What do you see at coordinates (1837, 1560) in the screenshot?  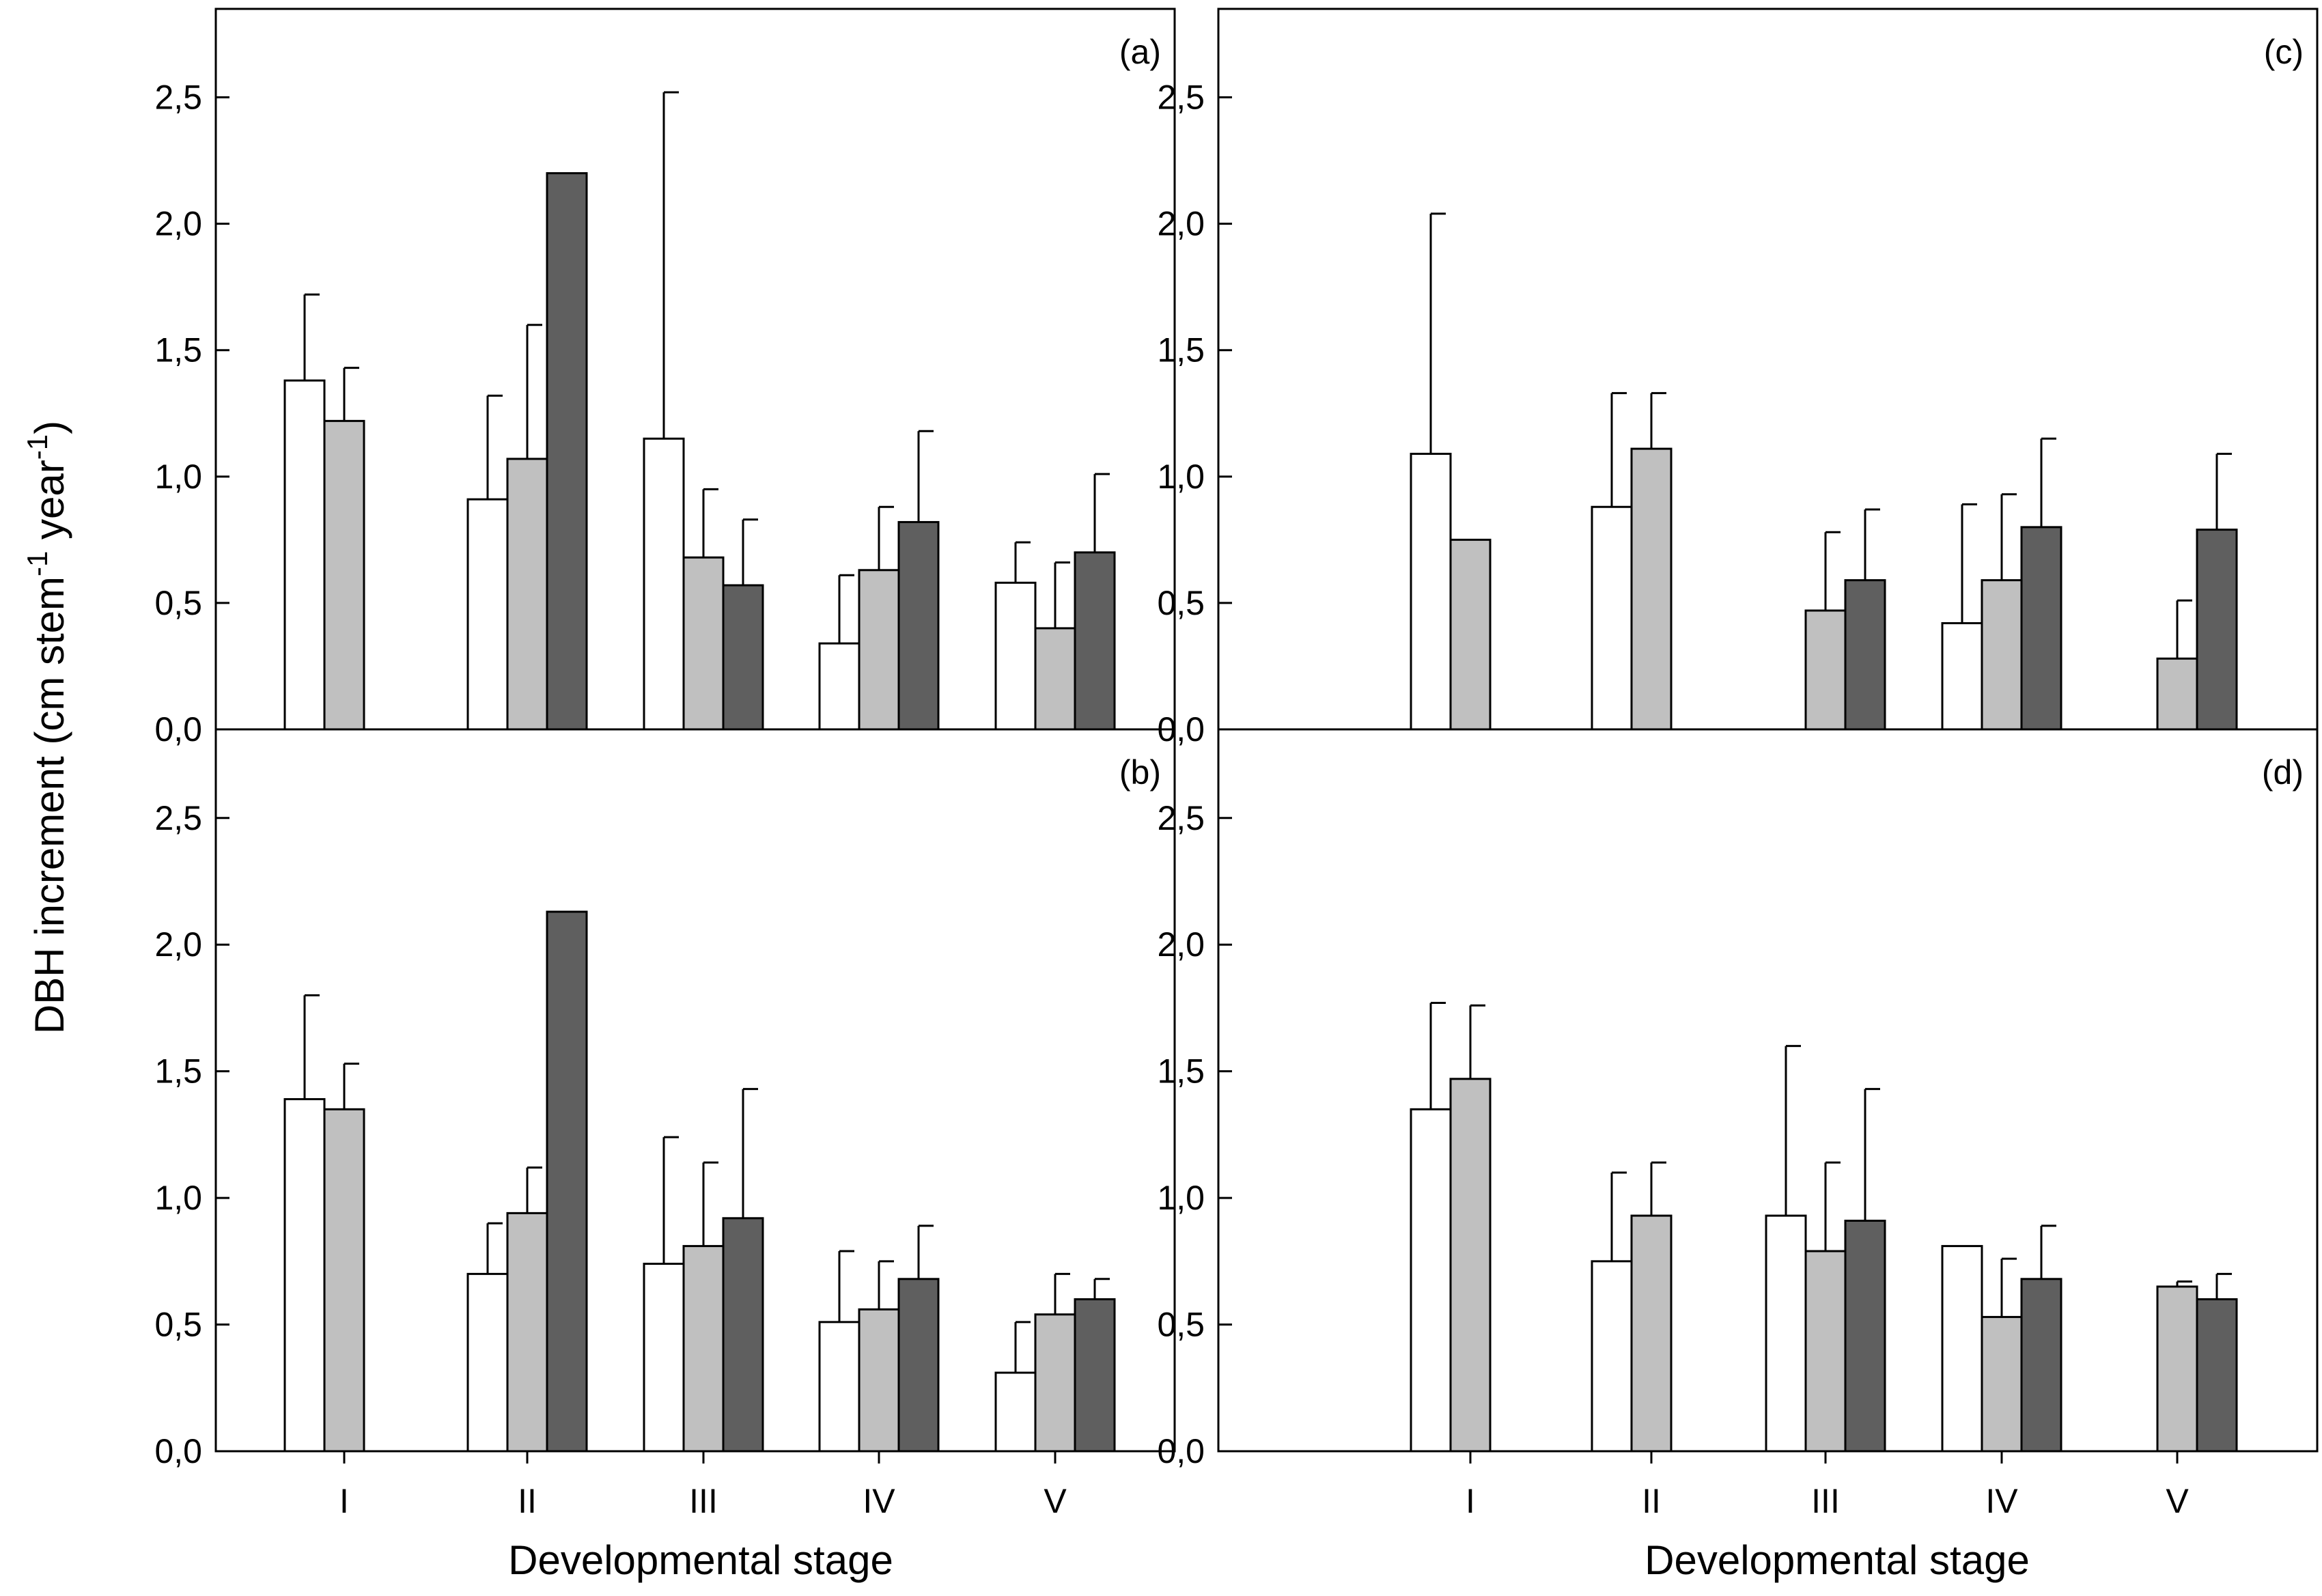 I see `x-axis-label-right: Developmental stage` at bounding box center [1837, 1560].